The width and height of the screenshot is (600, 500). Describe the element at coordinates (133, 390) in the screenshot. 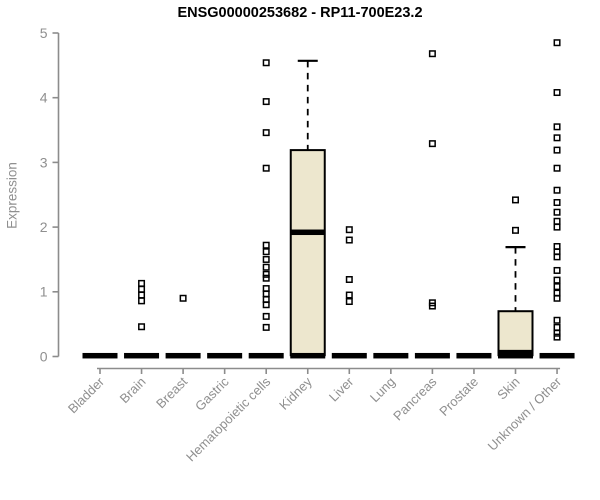

I see `x-tick-label: Brain` at that location.